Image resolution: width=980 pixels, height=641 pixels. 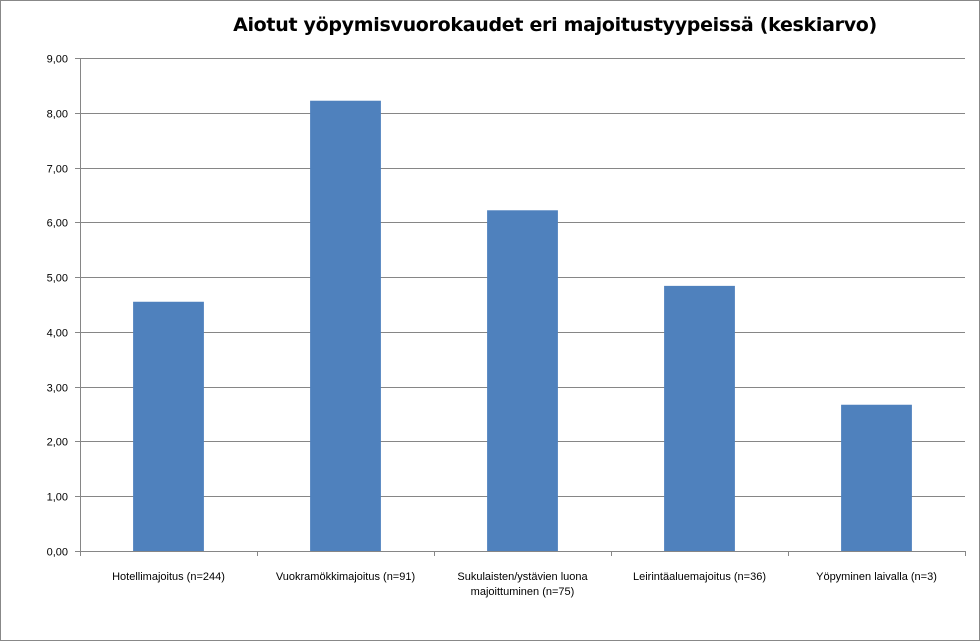 What do you see at coordinates (57, 553) in the screenshot?
I see `y-tick-label: 0,00` at bounding box center [57, 553].